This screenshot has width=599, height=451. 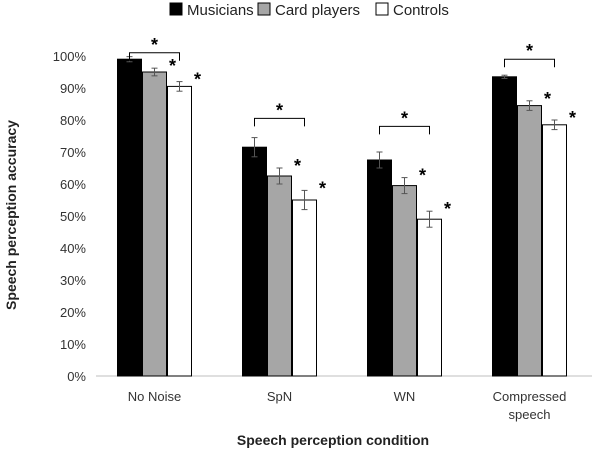 What do you see at coordinates (421, 10) in the screenshot?
I see `legend-label: Controls` at bounding box center [421, 10].